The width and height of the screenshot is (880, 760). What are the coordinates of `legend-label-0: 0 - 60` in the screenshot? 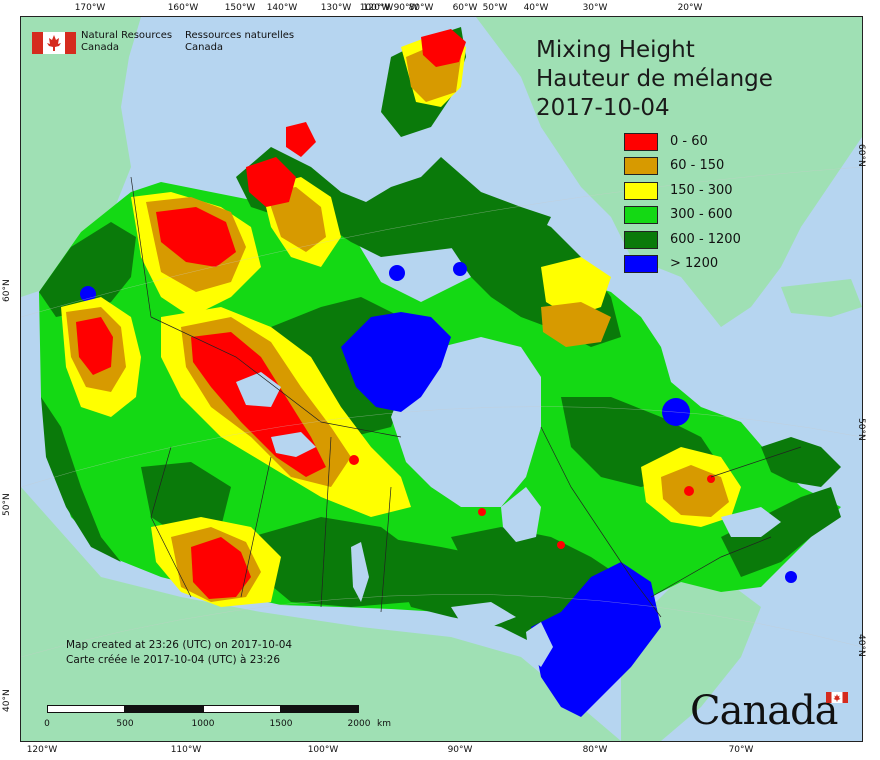 It's located at (689, 141).